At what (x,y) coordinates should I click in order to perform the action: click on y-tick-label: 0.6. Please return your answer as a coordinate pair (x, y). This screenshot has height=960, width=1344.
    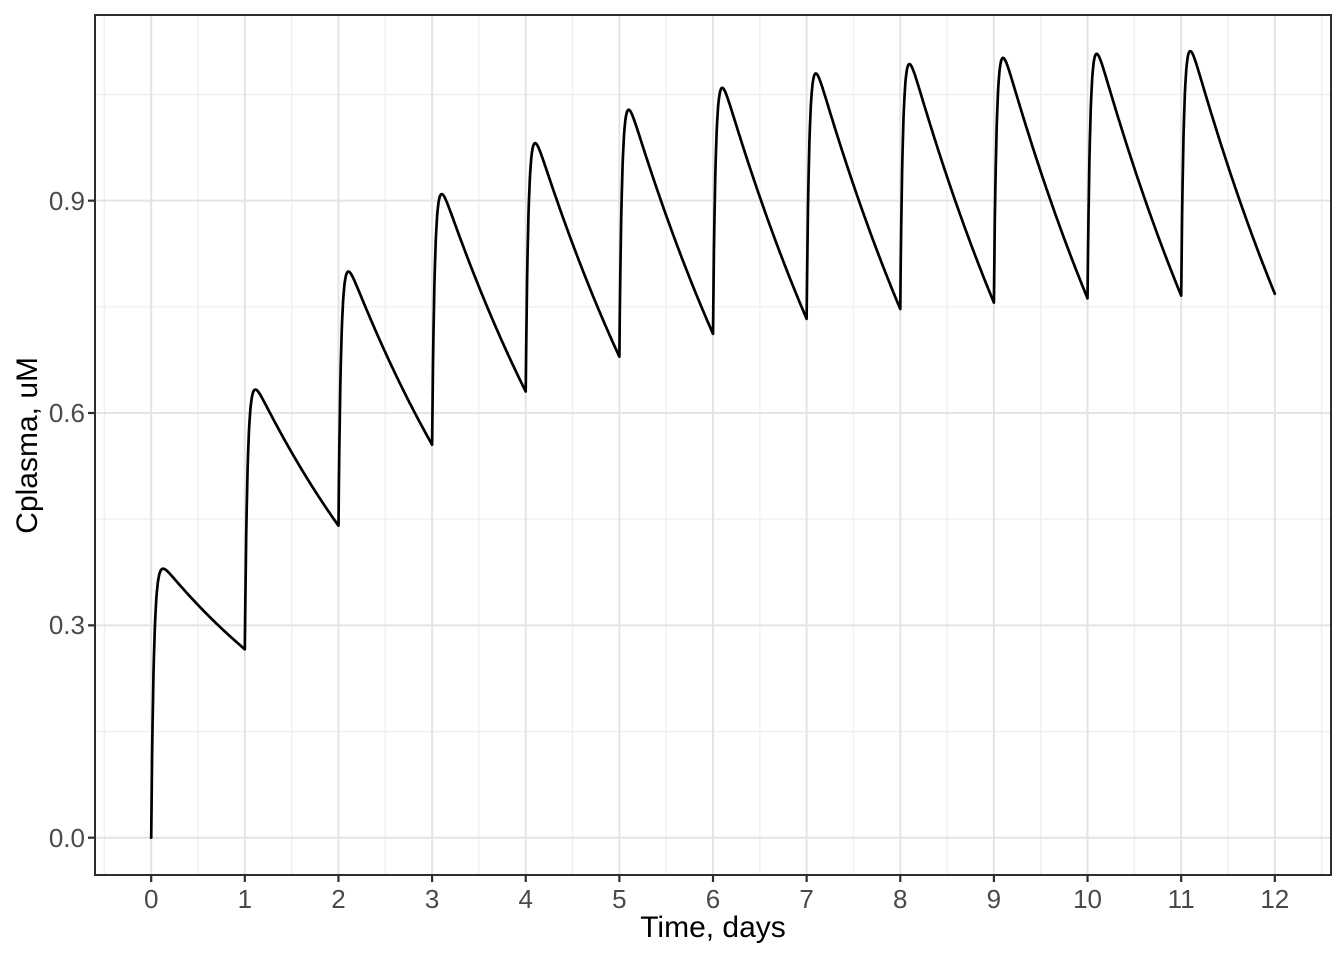
    Looking at the image, I should click on (66, 413).